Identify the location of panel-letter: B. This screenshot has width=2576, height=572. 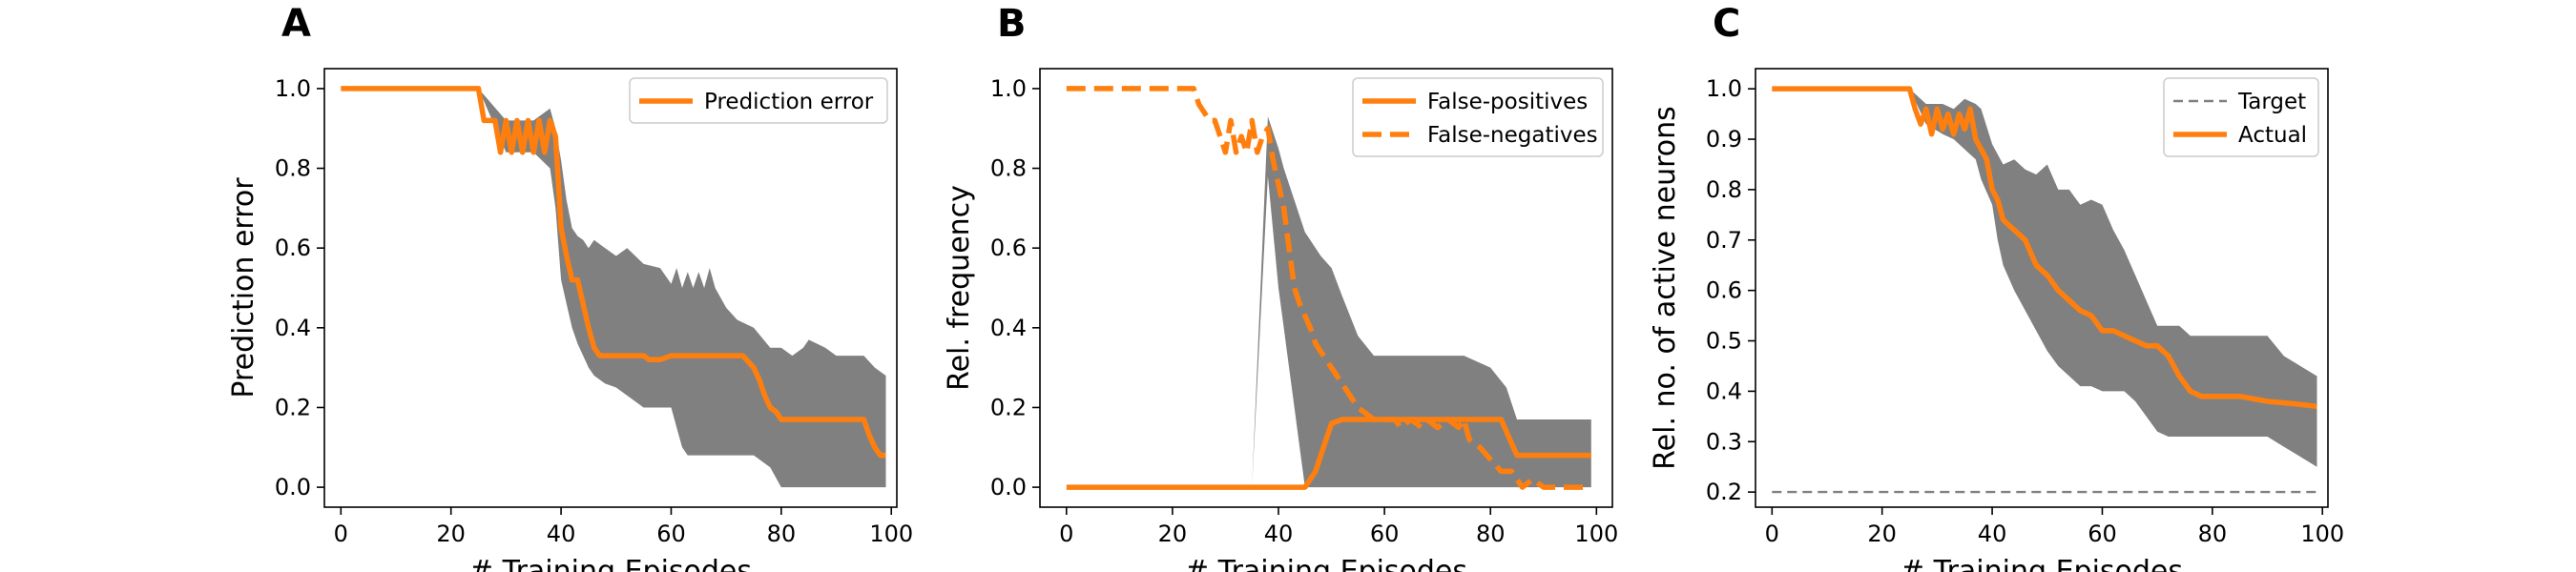
(1012, 24).